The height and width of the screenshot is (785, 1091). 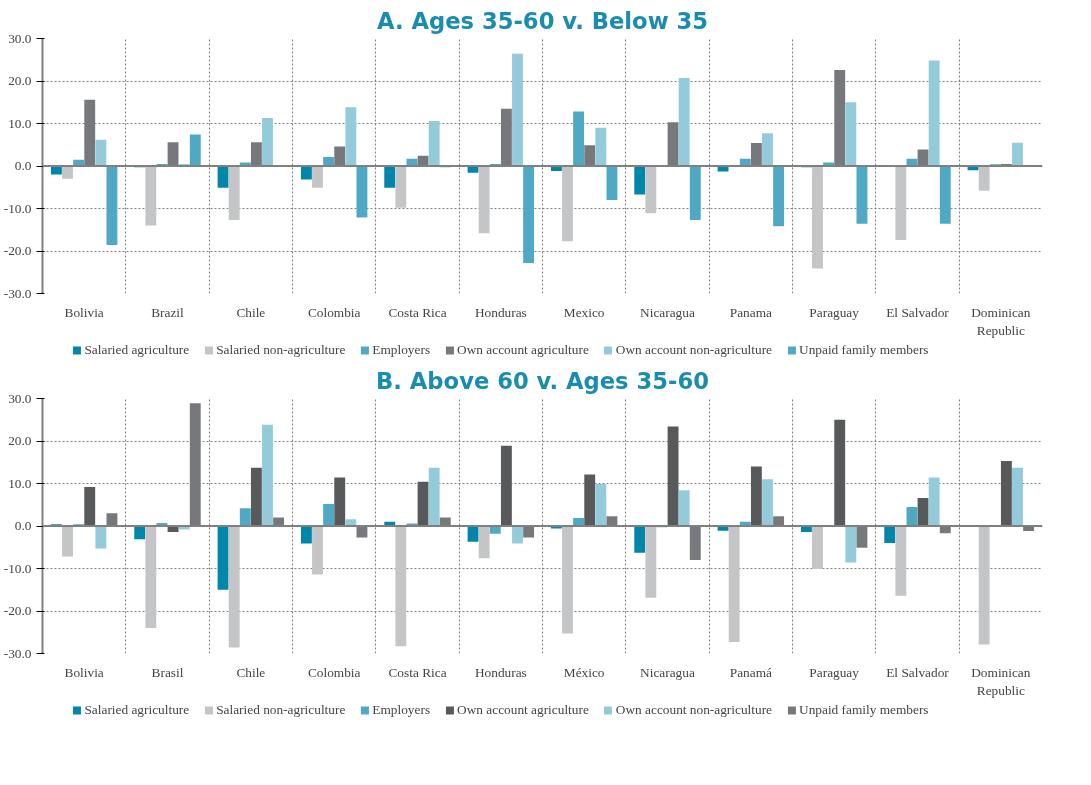 What do you see at coordinates (167, 672) in the screenshot?
I see `x-tick-label: Brasil` at bounding box center [167, 672].